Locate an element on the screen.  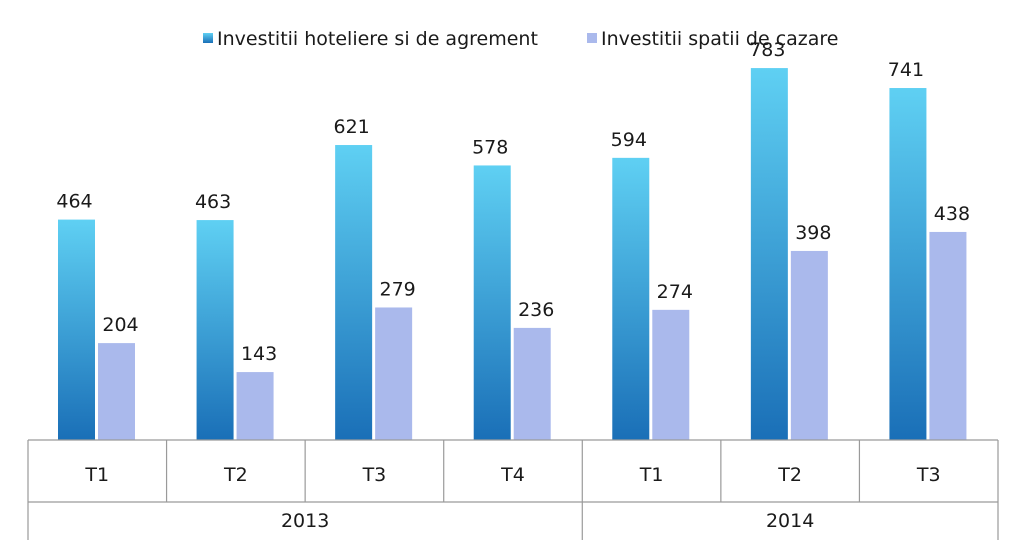
value-label-series-2-cat-4: 236 is located at coordinates (536, 310).